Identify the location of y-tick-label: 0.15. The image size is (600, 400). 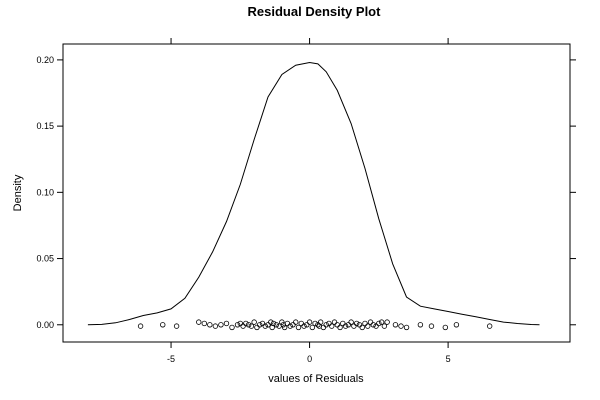
(45, 126).